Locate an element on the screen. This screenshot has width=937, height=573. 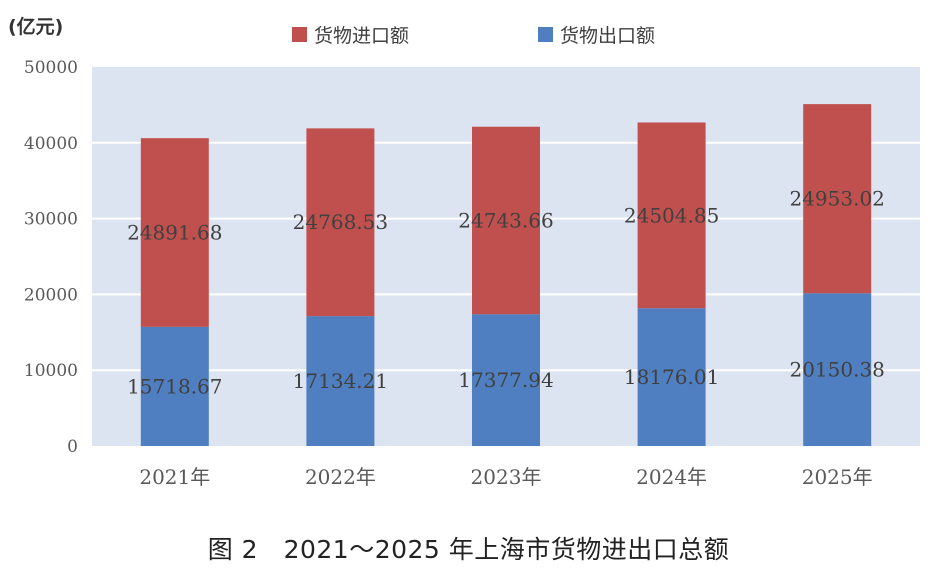
data-label: 17134.21 is located at coordinates (340, 381).